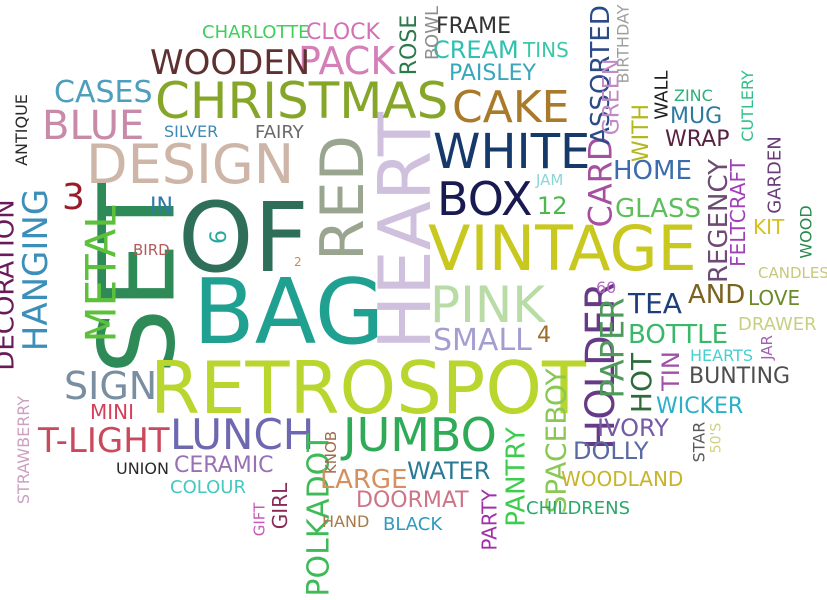  Describe the element at coordinates (289, 312) in the screenshot. I see `word-bag: BAG` at that location.